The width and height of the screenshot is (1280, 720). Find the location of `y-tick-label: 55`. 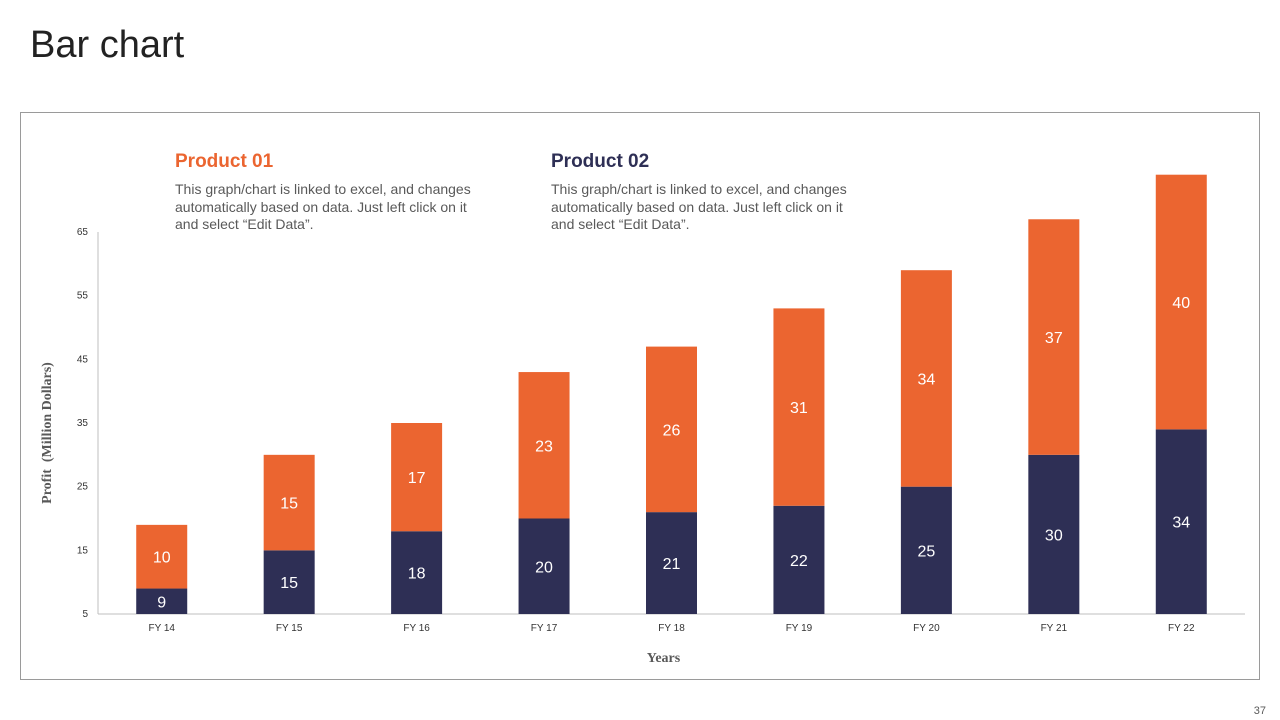

y-tick-label: 55 is located at coordinates (83, 296).